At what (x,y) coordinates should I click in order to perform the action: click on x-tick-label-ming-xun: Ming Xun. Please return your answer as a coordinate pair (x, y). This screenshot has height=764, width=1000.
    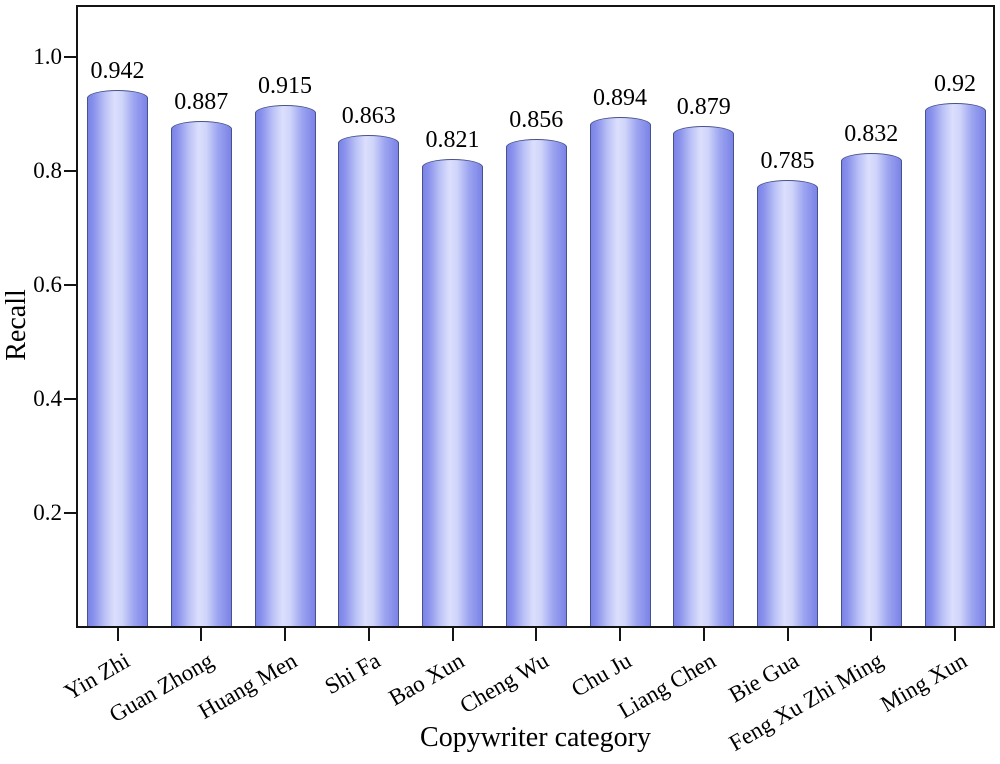
    Looking at the image, I should click on (923, 682).